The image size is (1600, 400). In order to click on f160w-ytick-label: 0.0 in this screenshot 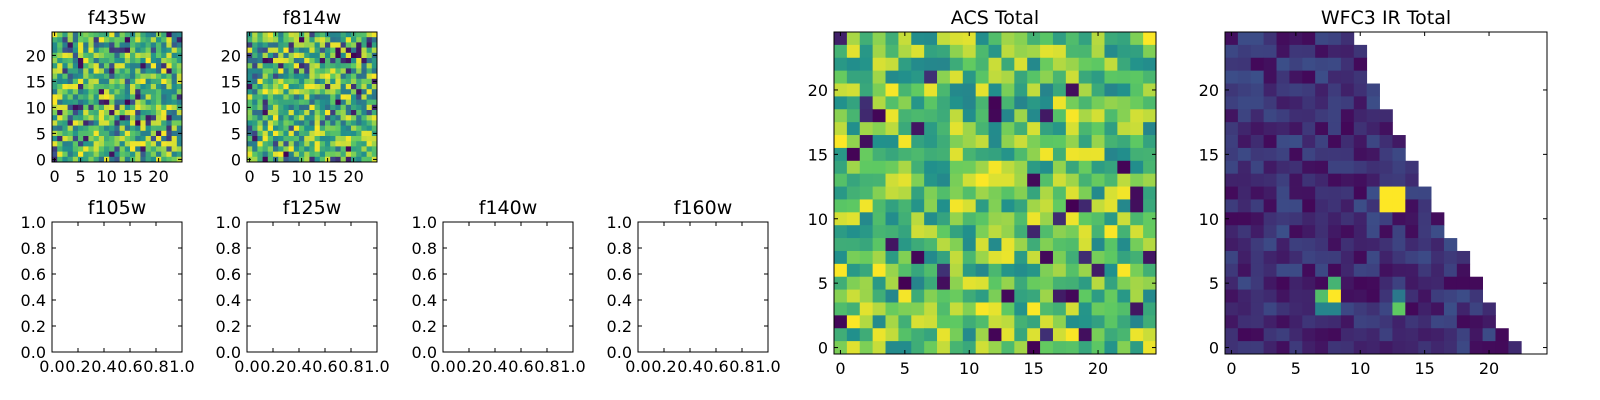, I will do `click(619, 352)`.